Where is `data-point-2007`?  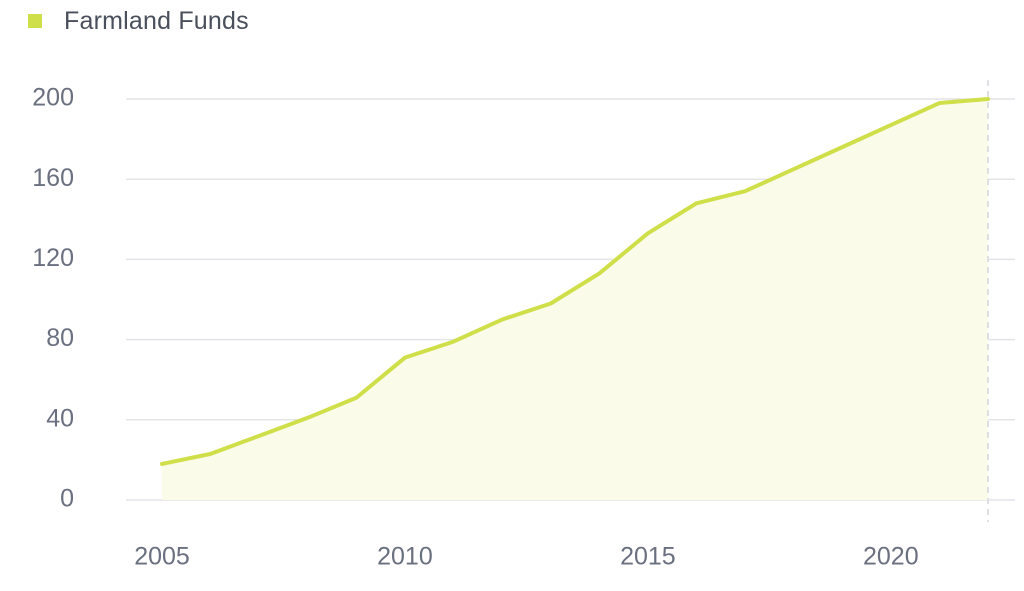 data-point-2007 is located at coordinates (259, 436).